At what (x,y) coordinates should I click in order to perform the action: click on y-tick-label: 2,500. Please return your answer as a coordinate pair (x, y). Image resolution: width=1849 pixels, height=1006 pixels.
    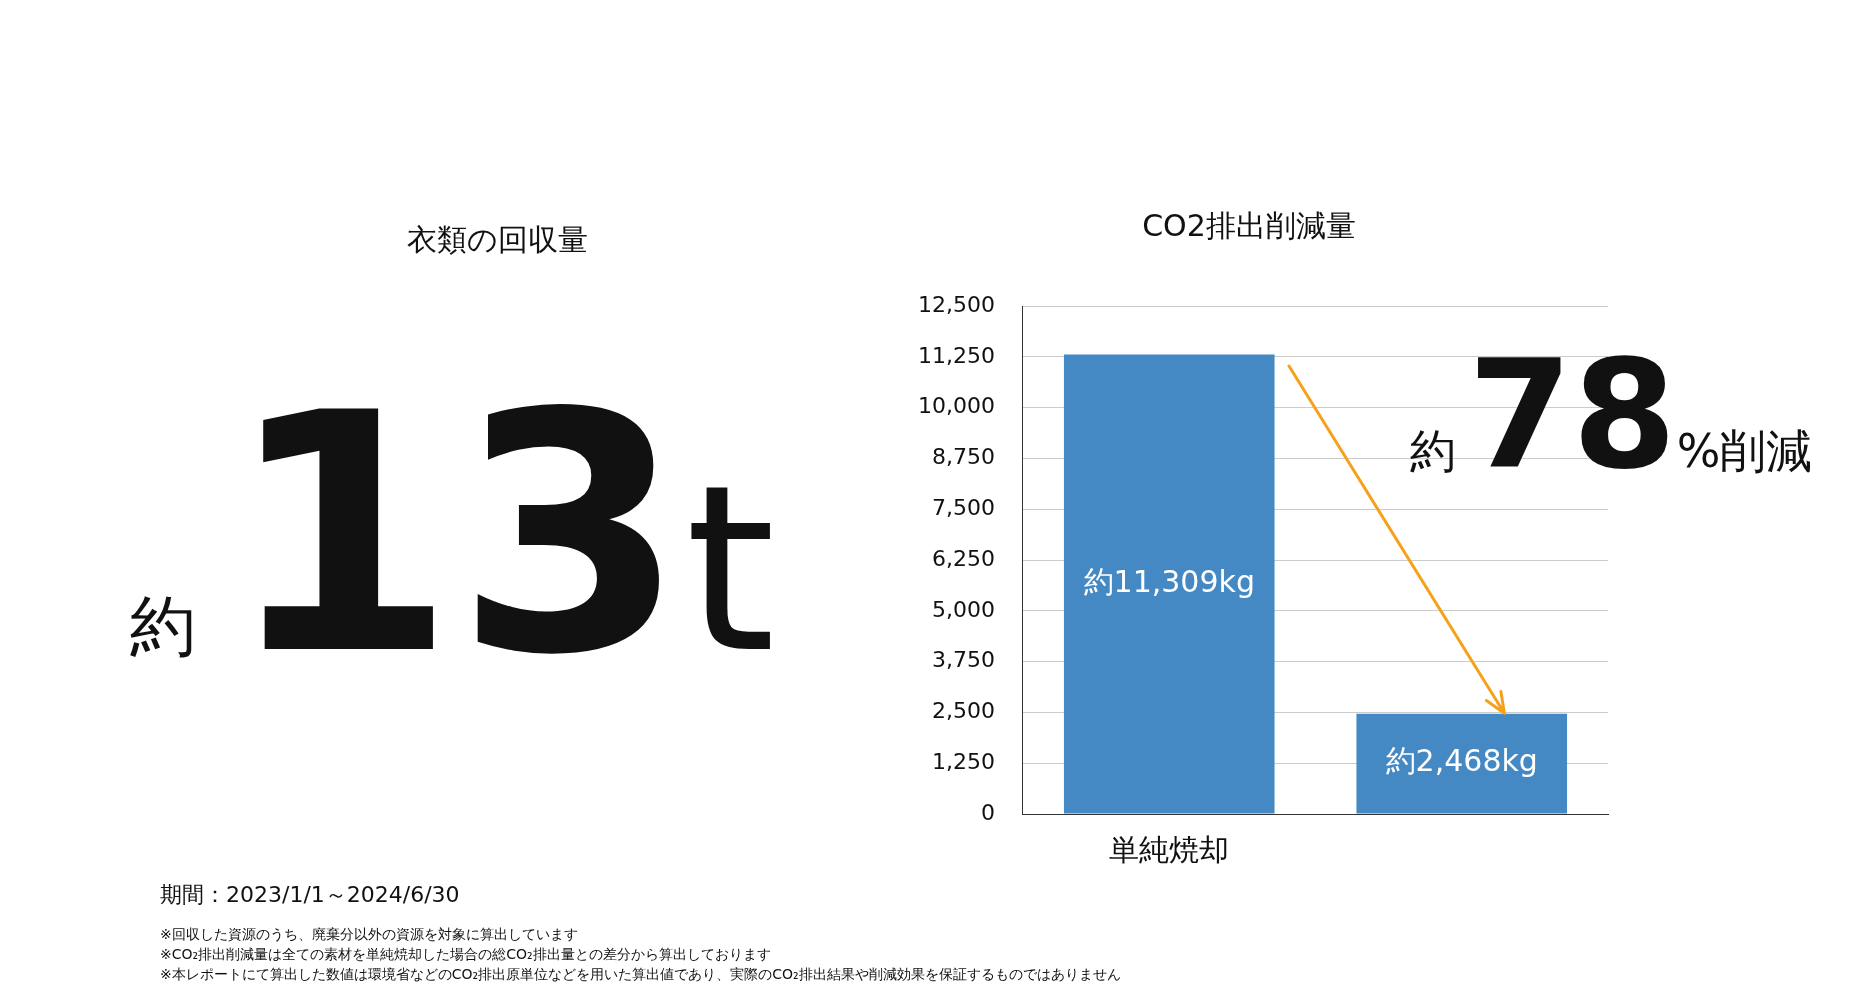
    Looking at the image, I should click on (963, 711).